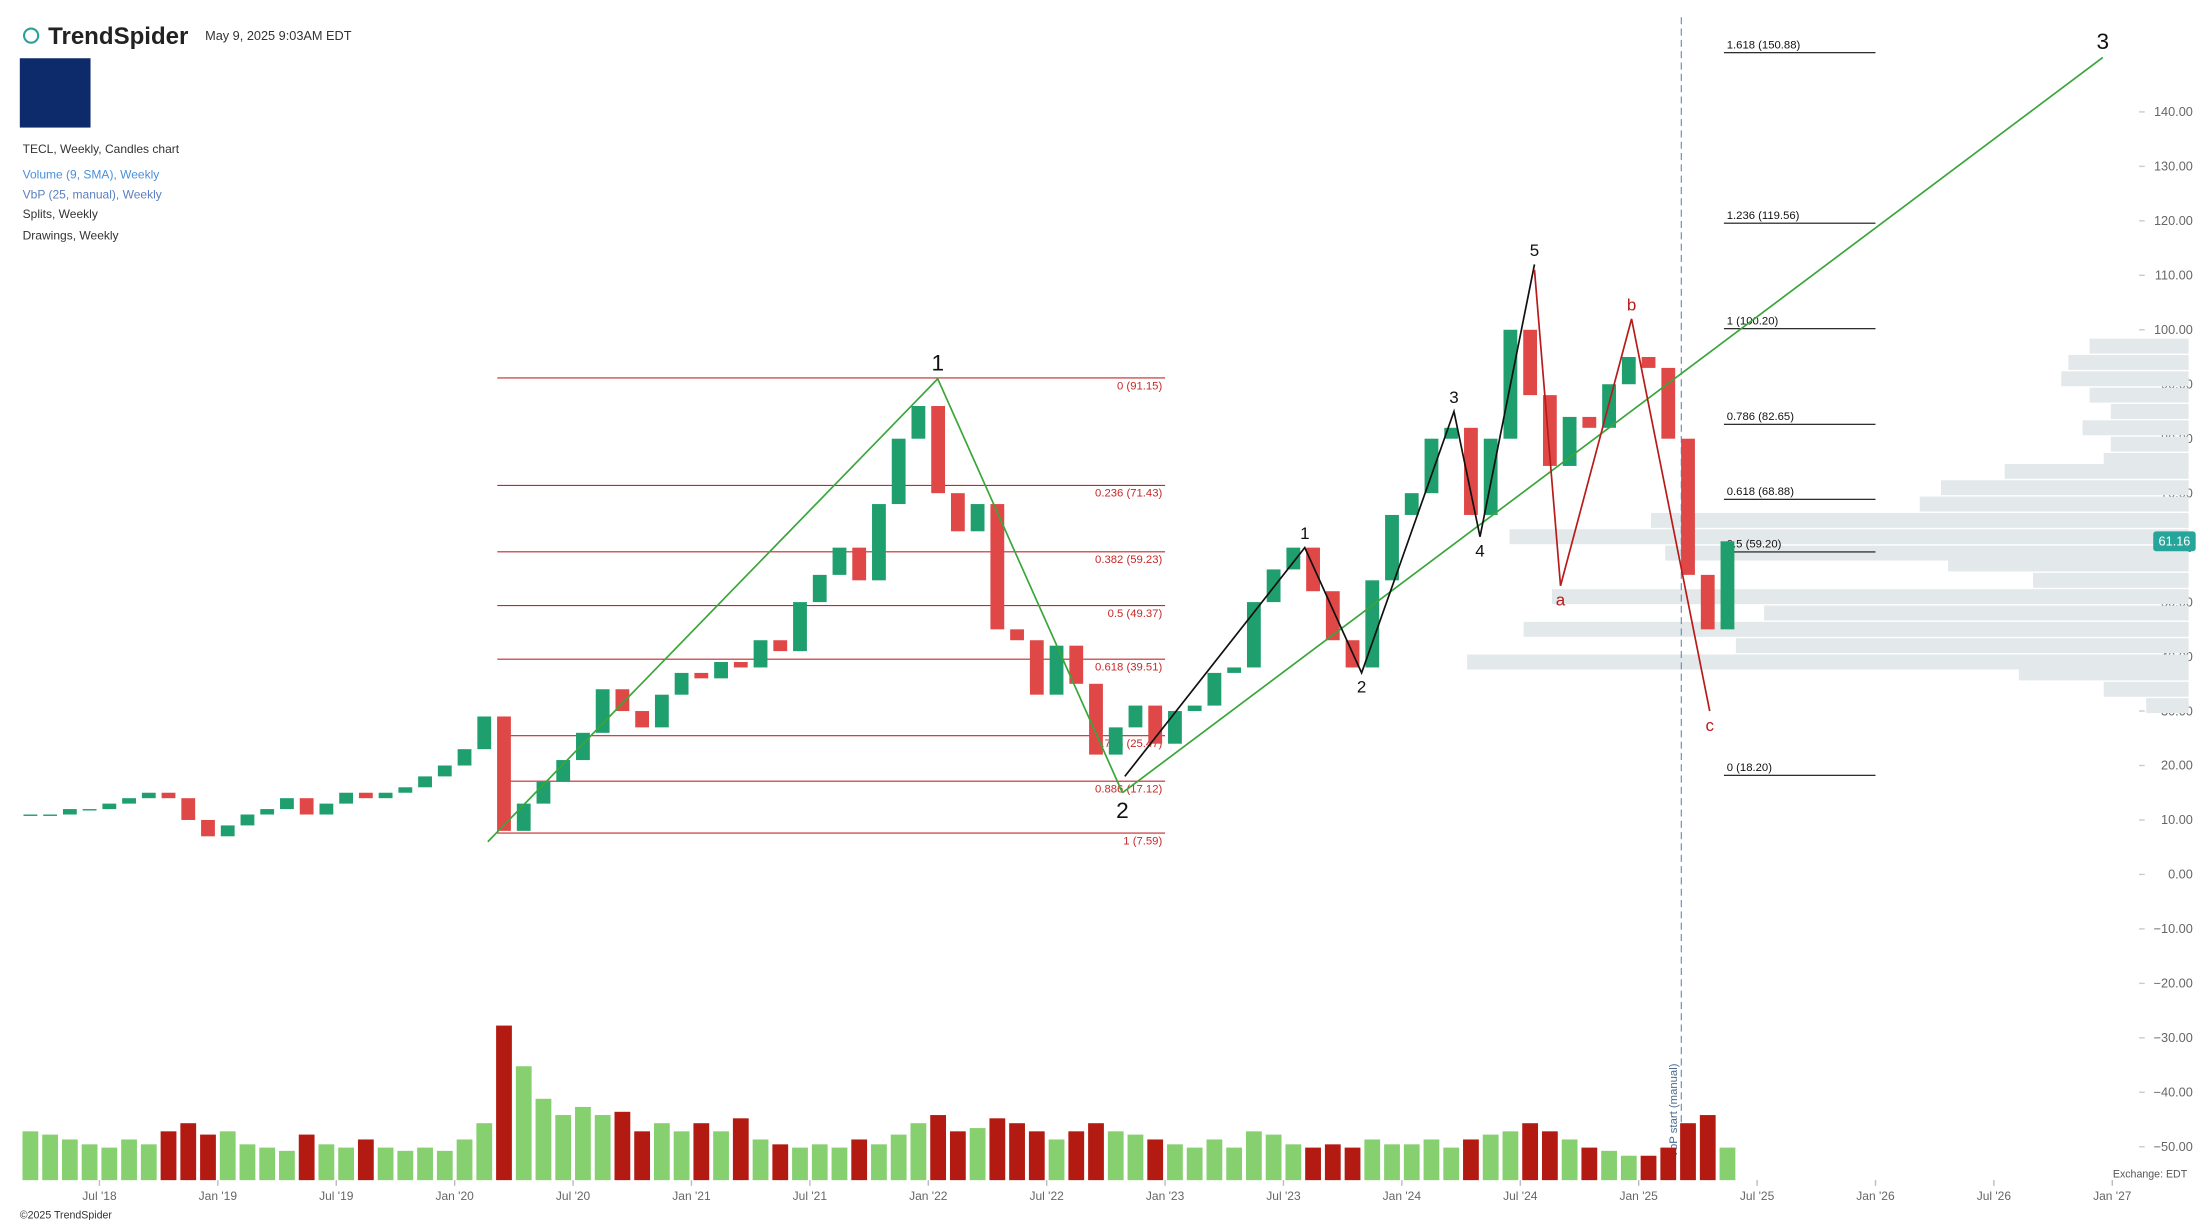 The image size is (2207, 1220). Describe the element at coordinates (1709, 725) in the screenshot. I see `wave-label: c` at that location.